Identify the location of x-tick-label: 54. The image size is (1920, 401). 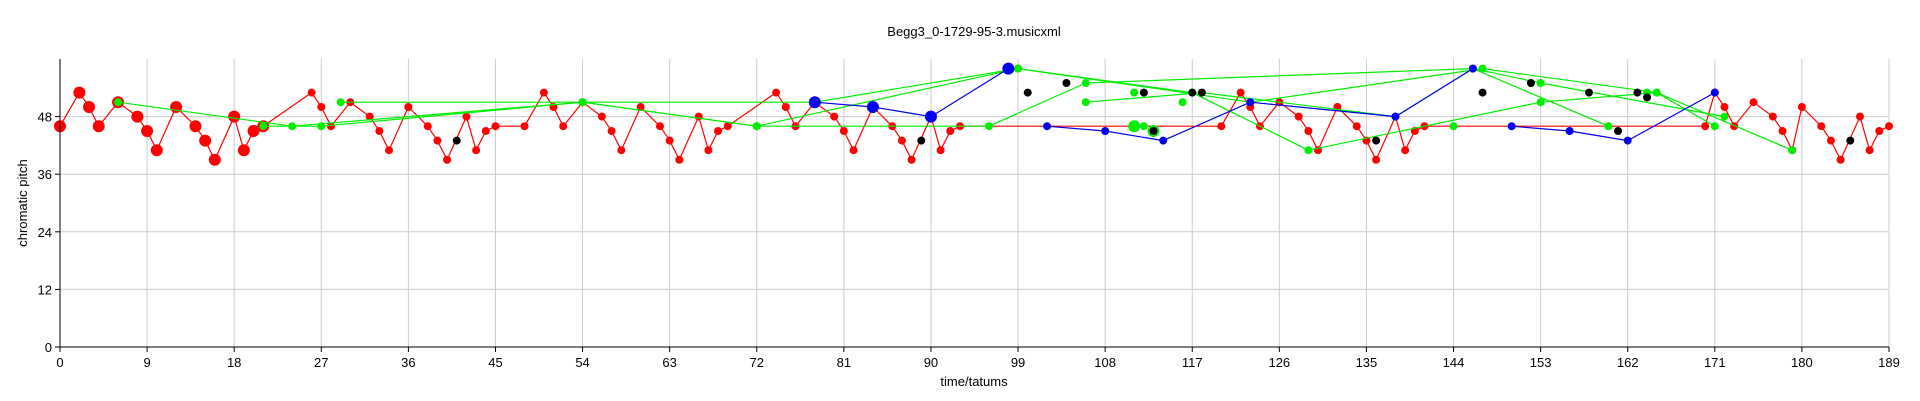
(582, 362).